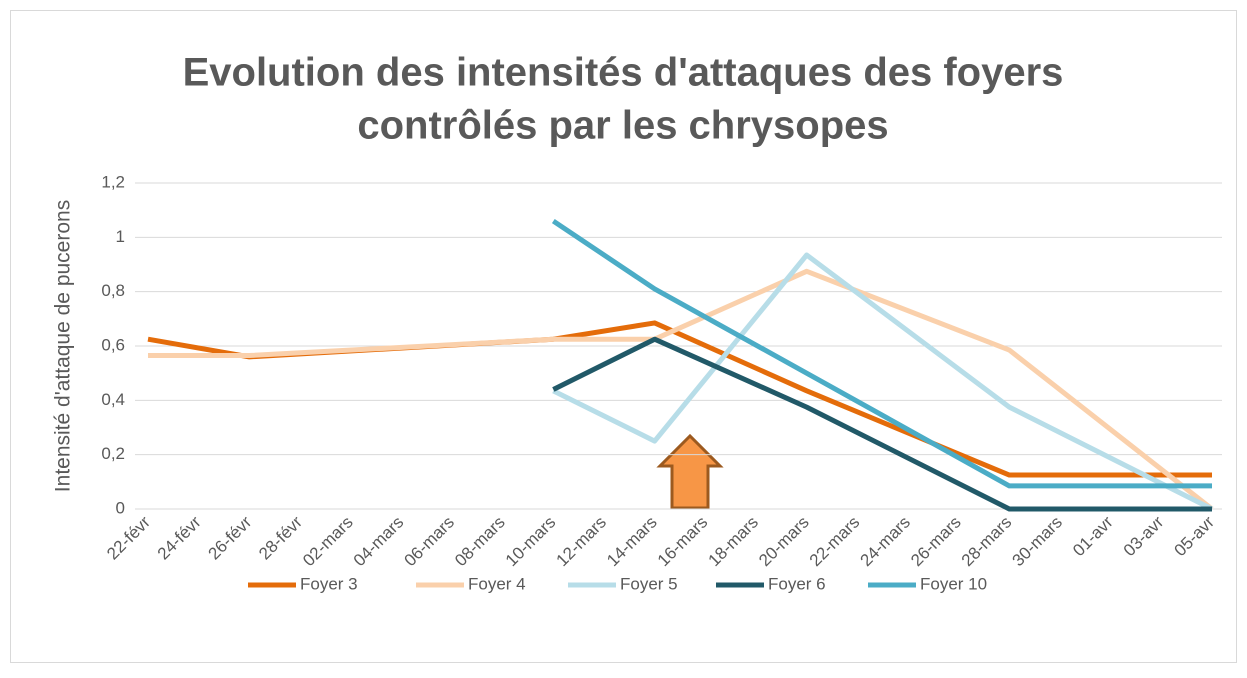 The width and height of the screenshot is (1247, 678). I want to click on legend-label: Foyer 10, so click(953, 583).